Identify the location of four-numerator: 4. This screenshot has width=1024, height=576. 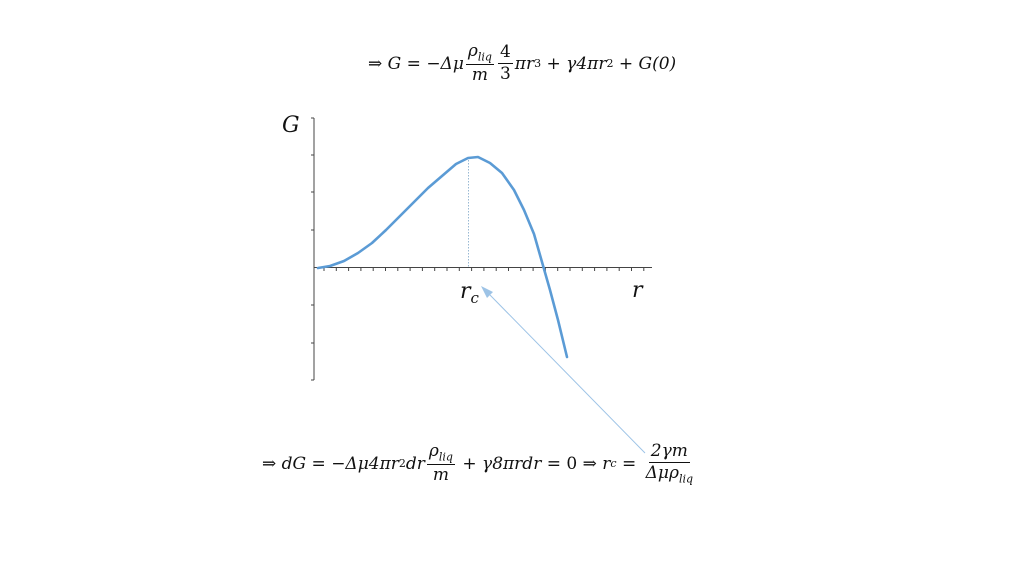
(505, 53).